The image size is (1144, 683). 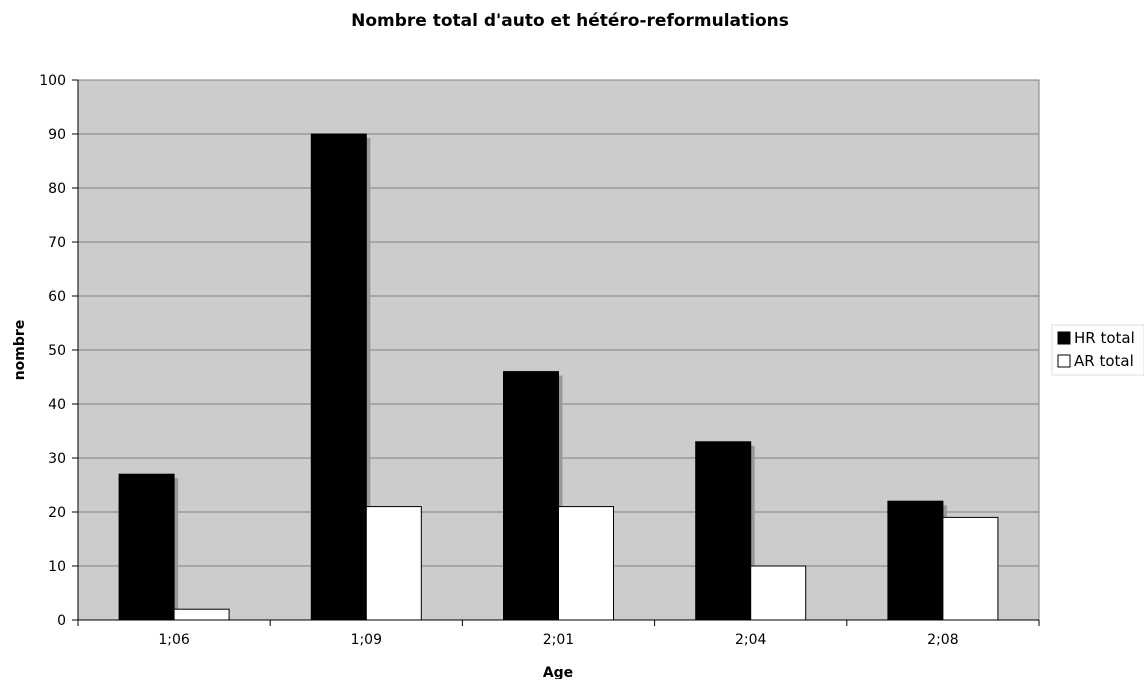 I want to click on legend-label: HR total, so click(x=1104, y=338).